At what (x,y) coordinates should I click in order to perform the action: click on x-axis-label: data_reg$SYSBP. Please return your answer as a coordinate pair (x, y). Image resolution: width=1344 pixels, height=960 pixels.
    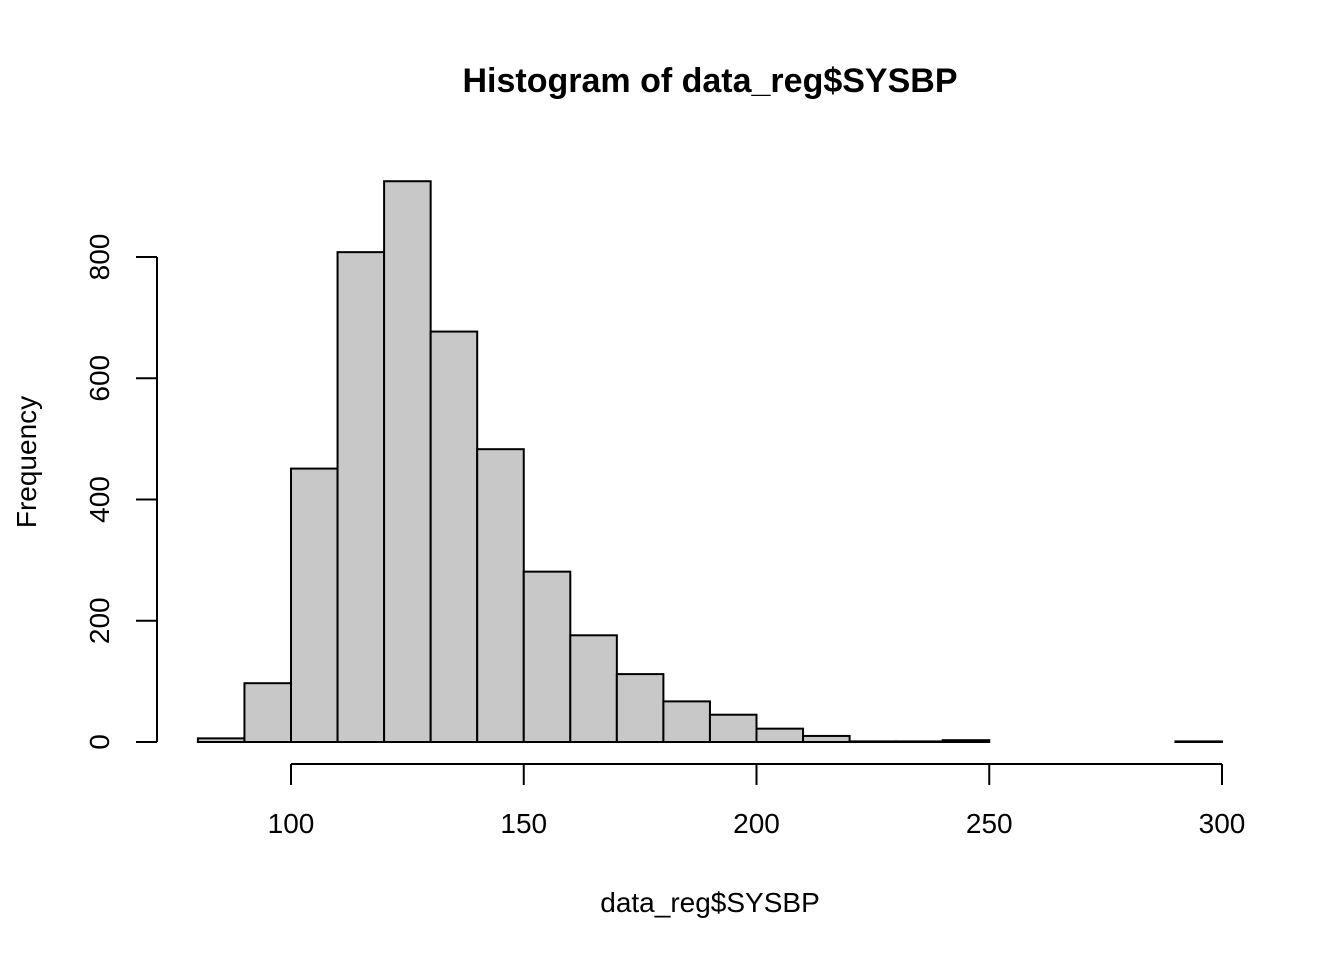
    Looking at the image, I should click on (710, 902).